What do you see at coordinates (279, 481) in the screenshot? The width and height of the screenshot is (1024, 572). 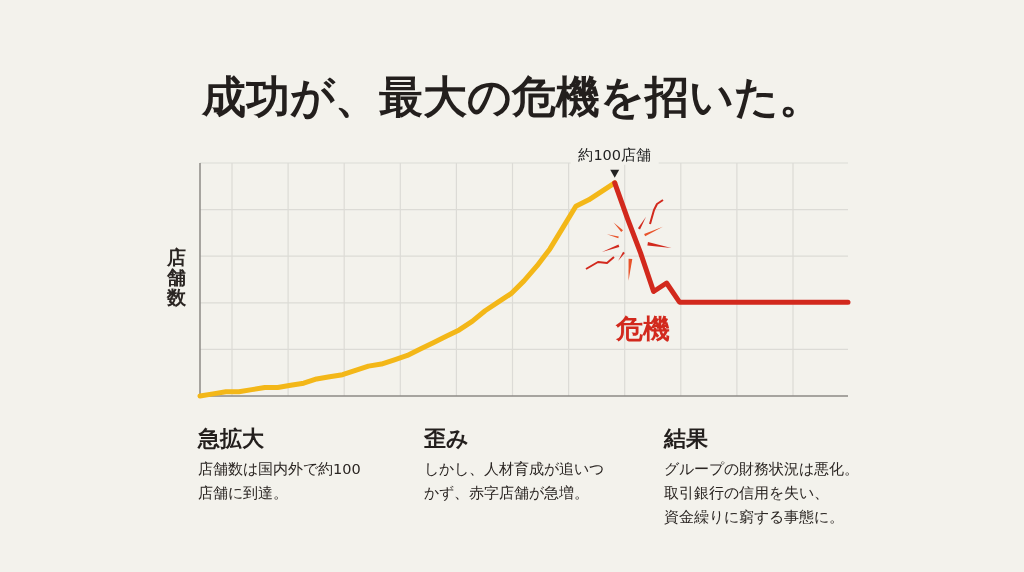 I see `text: 店舗数は国内外で約100店舗に到達。` at bounding box center [279, 481].